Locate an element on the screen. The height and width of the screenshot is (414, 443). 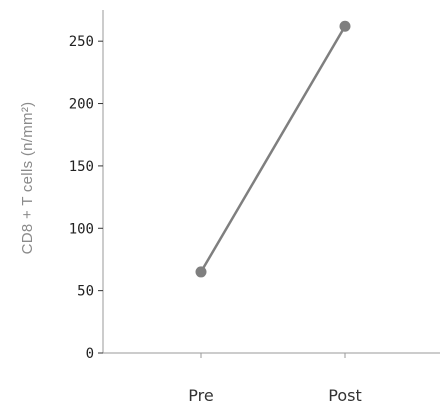
x-tick-label: Post is located at coordinates (344, 395).